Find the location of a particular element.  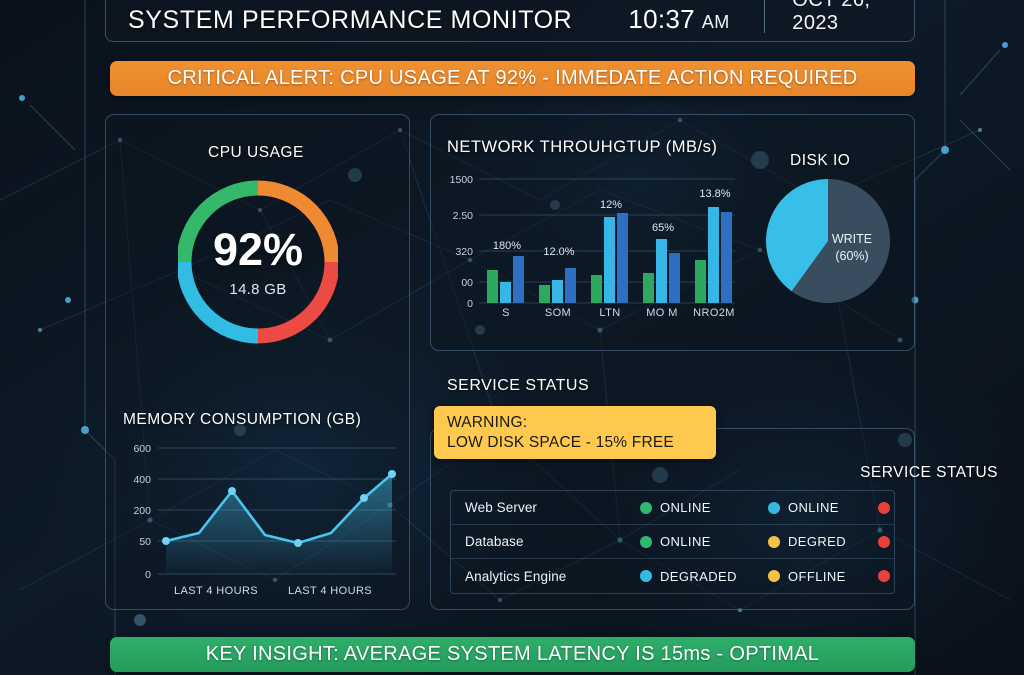

mem-ytick-3: 50 is located at coordinates (145, 542).